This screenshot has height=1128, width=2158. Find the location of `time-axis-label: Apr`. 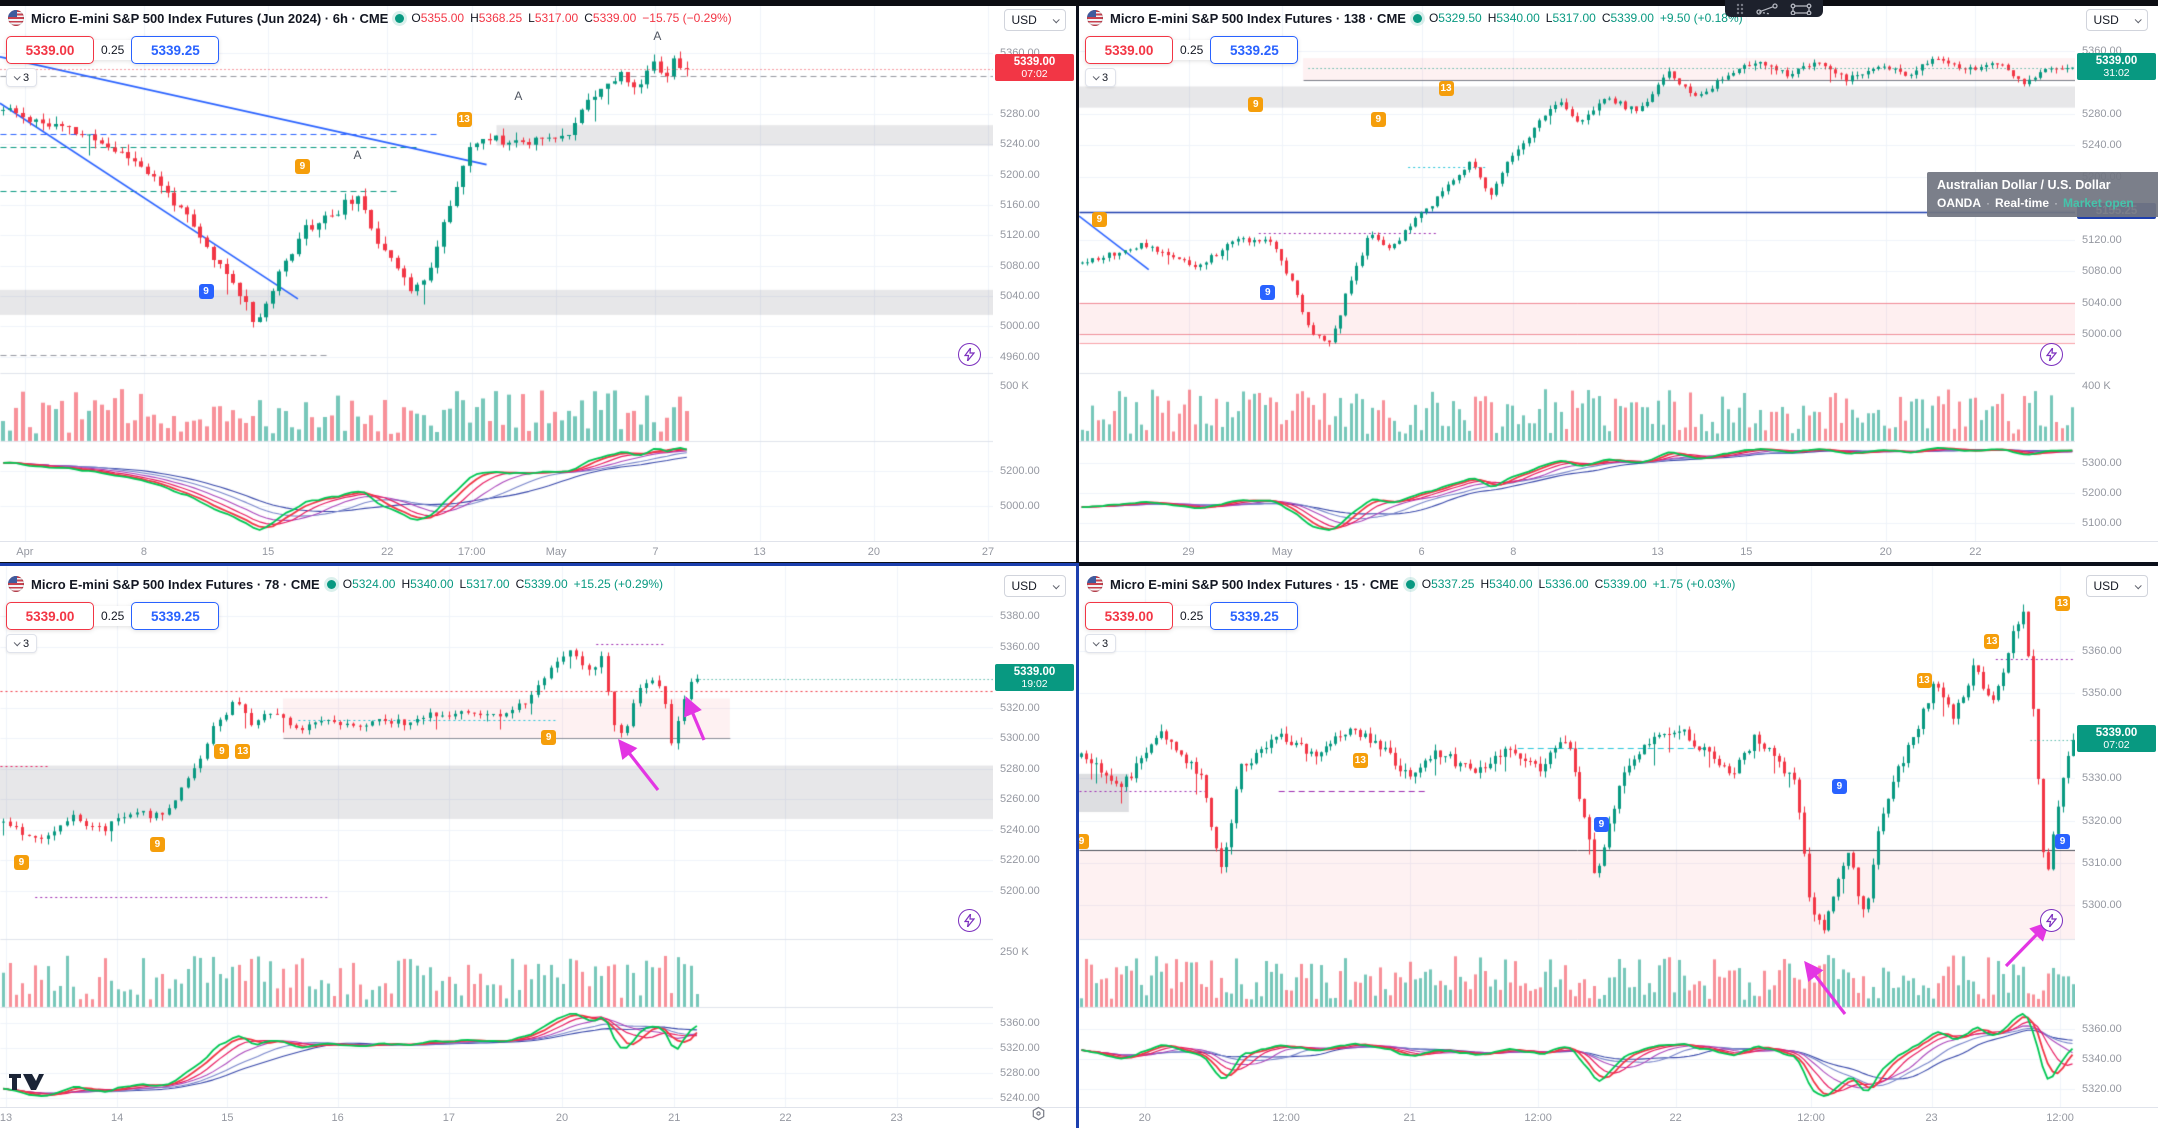

time-axis-label: Apr is located at coordinates (25, 552).